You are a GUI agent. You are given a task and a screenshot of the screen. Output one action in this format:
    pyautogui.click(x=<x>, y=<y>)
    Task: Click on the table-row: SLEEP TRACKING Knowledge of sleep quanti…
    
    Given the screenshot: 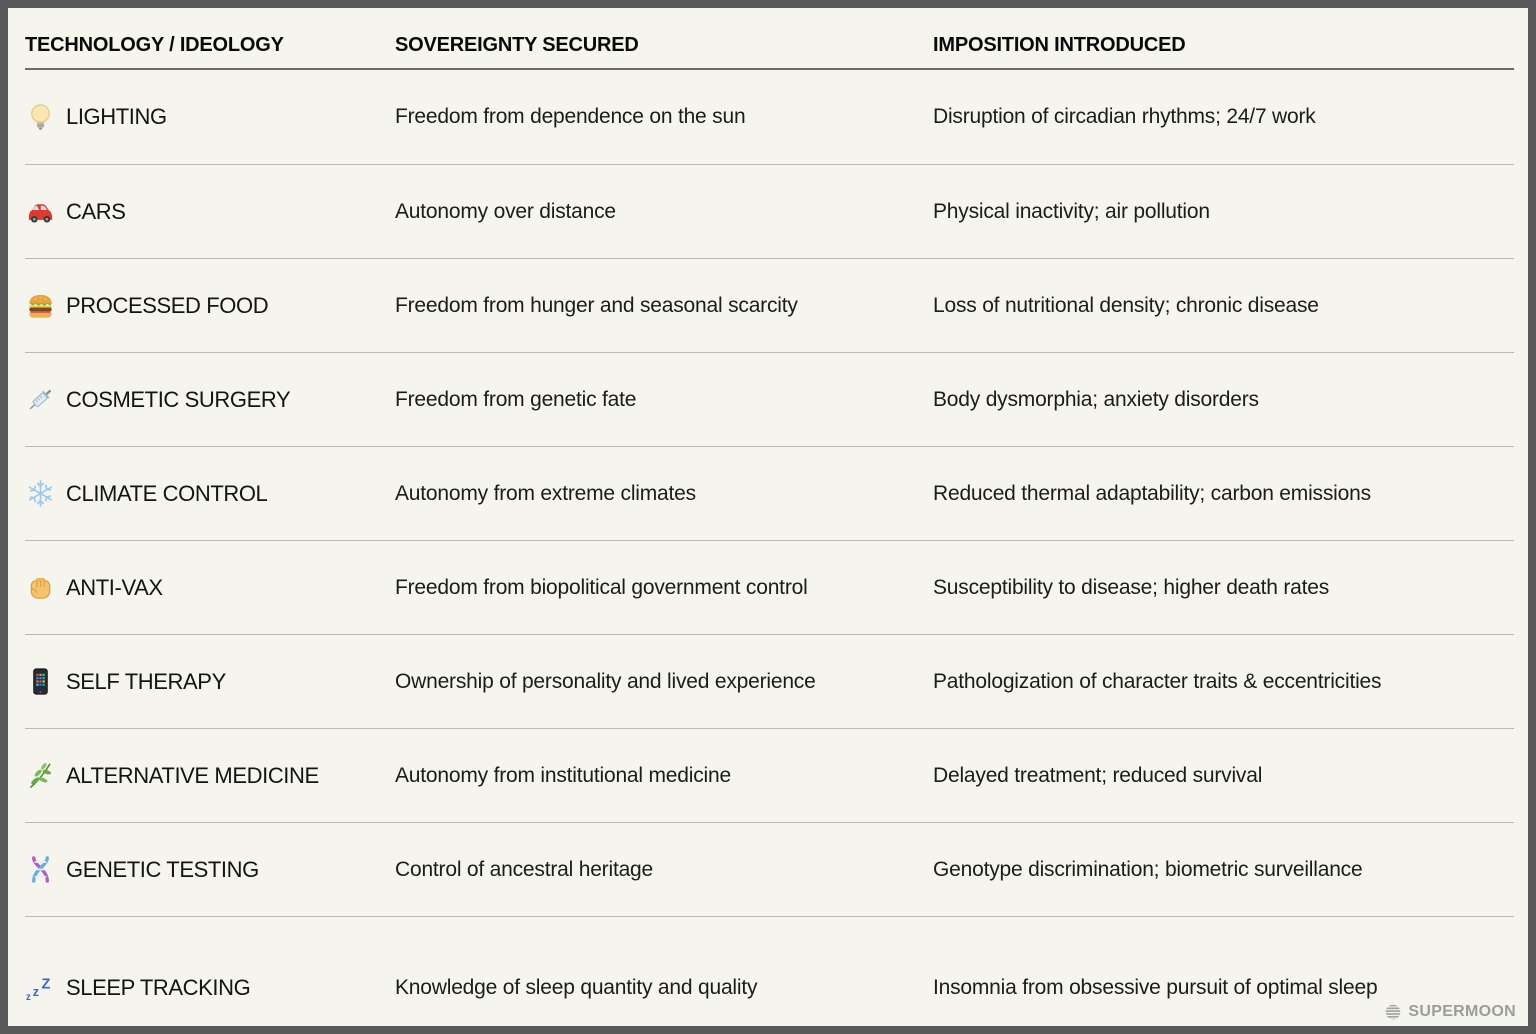 What is the action you would take?
    pyautogui.click(x=769, y=971)
    